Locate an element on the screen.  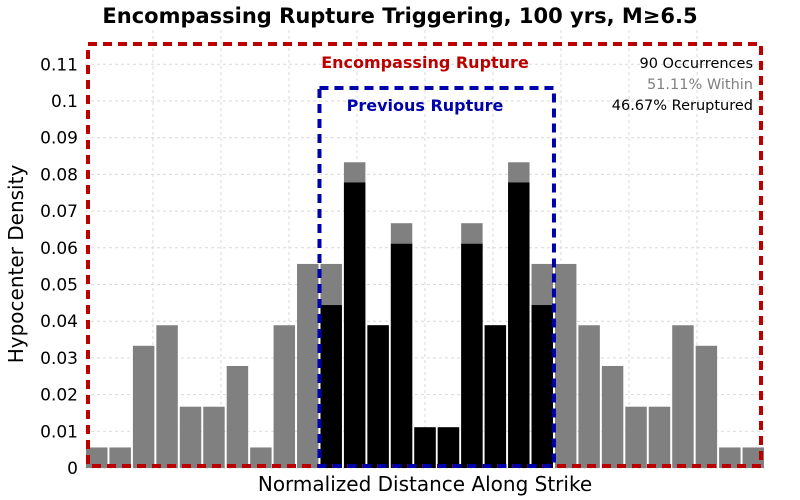
stat-within: 51.11% Within is located at coordinates (700, 85).